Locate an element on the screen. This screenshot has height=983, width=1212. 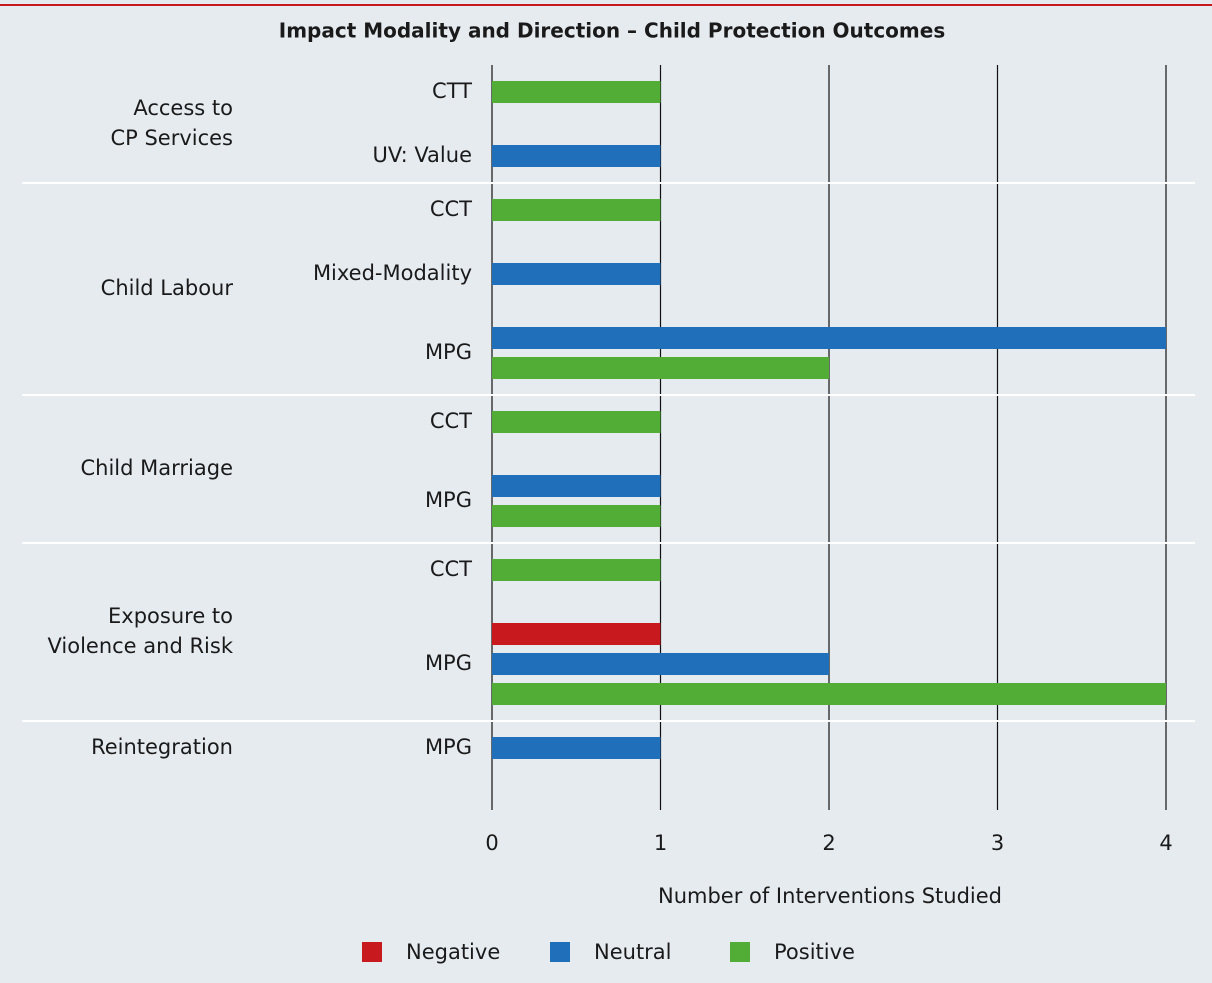
group-label: Access to CP Services is located at coordinates (171, 123).